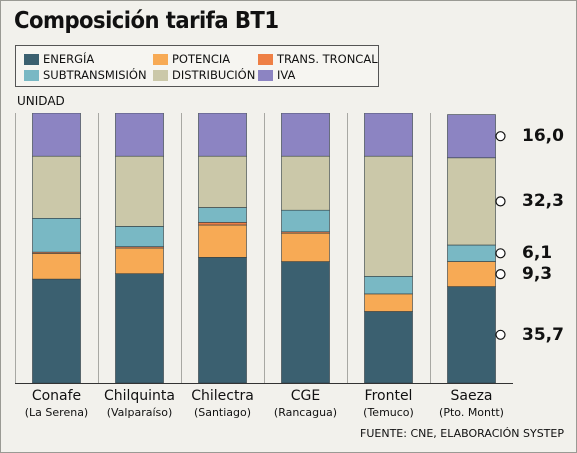  What do you see at coordinates (543, 136) in the screenshot?
I see `value-label-iva: 16,0` at bounding box center [543, 136].